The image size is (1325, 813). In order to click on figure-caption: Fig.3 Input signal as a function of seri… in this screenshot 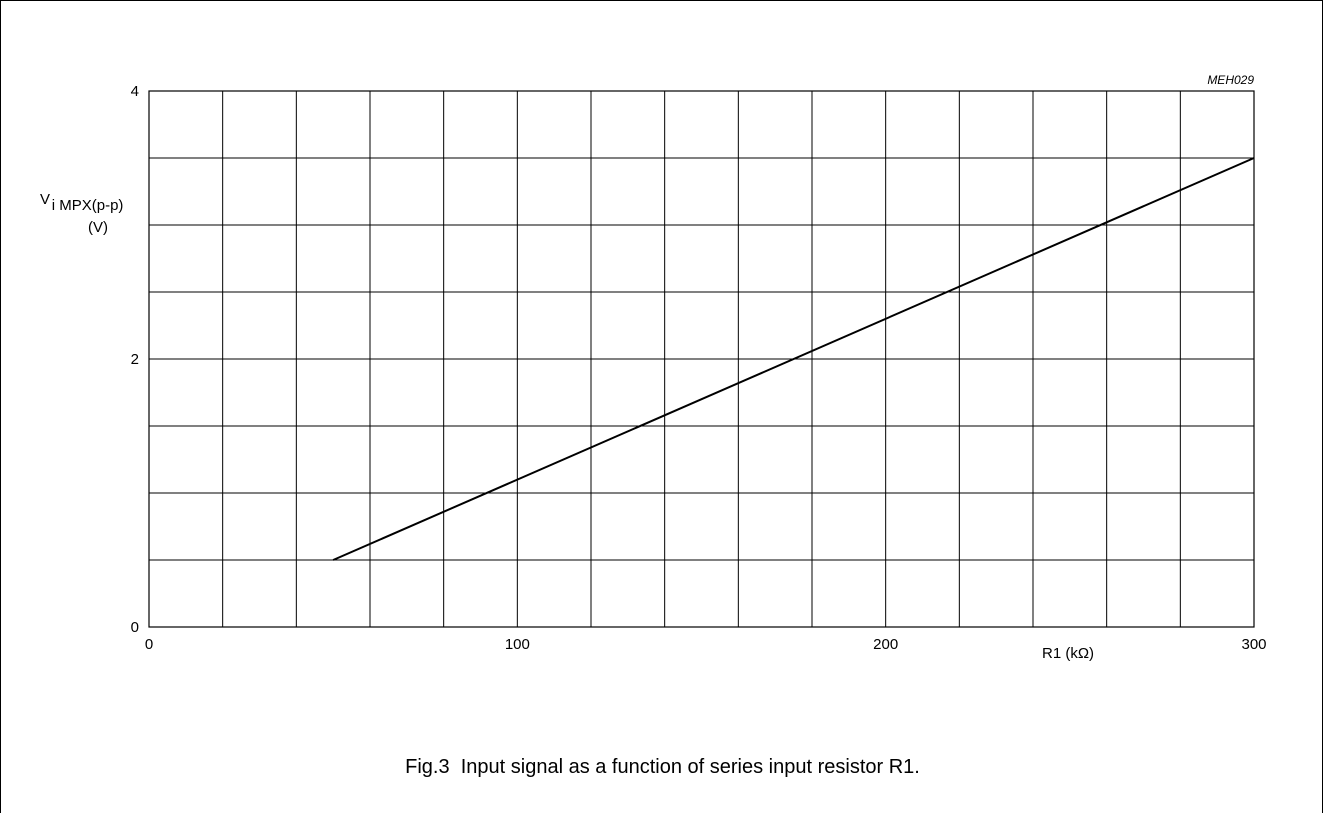, I will do `click(662, 767)`.